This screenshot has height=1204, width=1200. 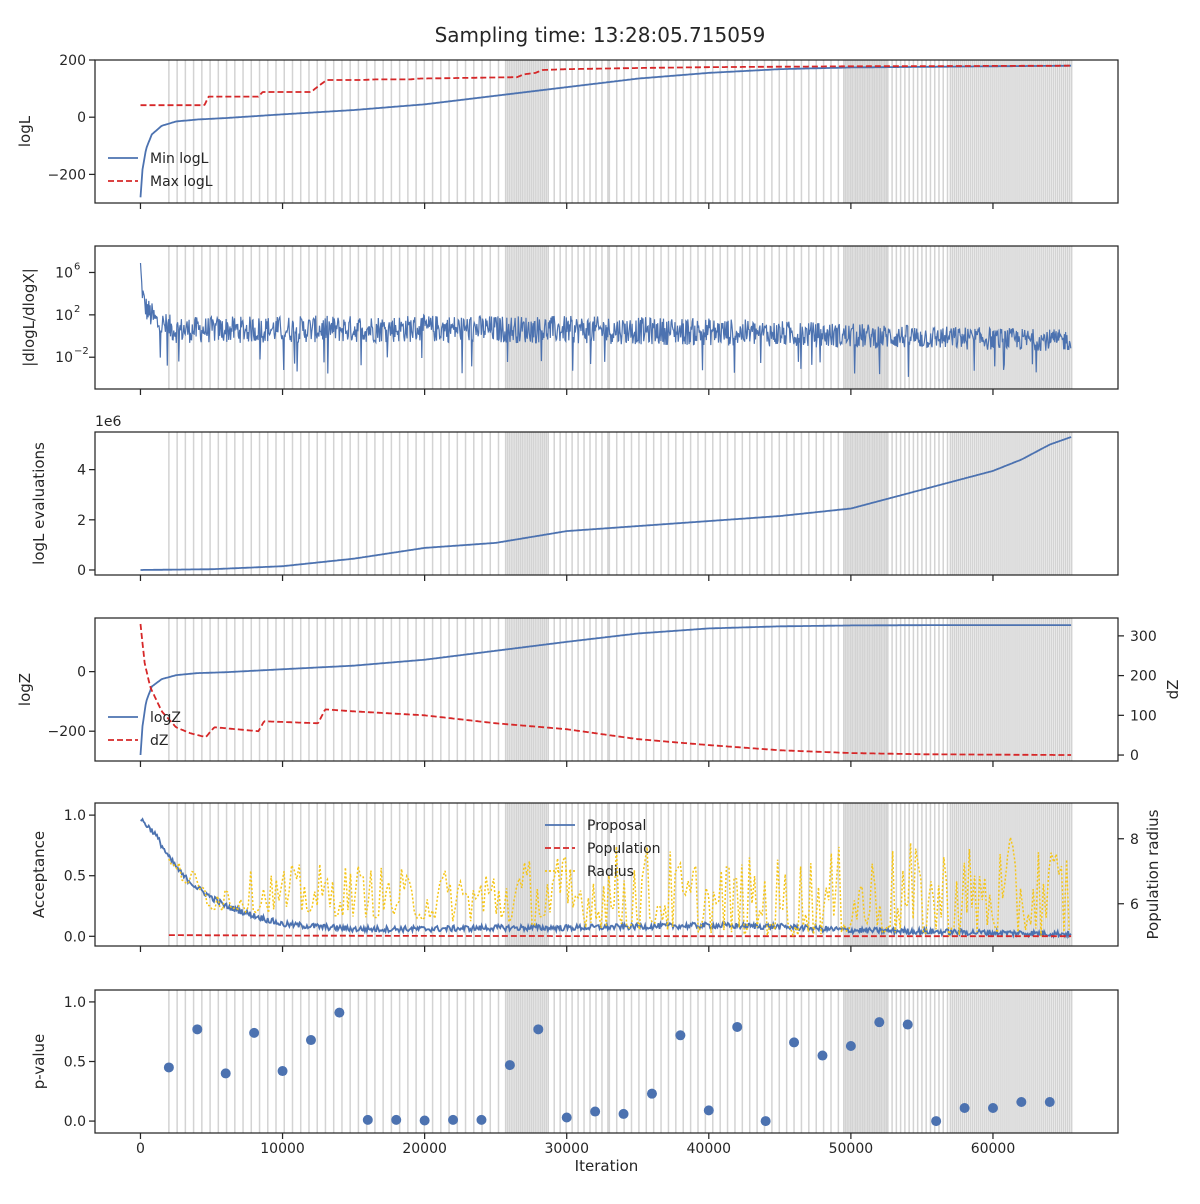 I want to click on y-axis-label: logL, so click(x=25, y=131).